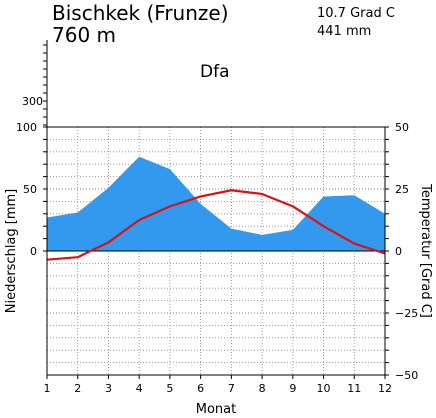  I want to click on climate-classification: Dfa, so click(215, 72).